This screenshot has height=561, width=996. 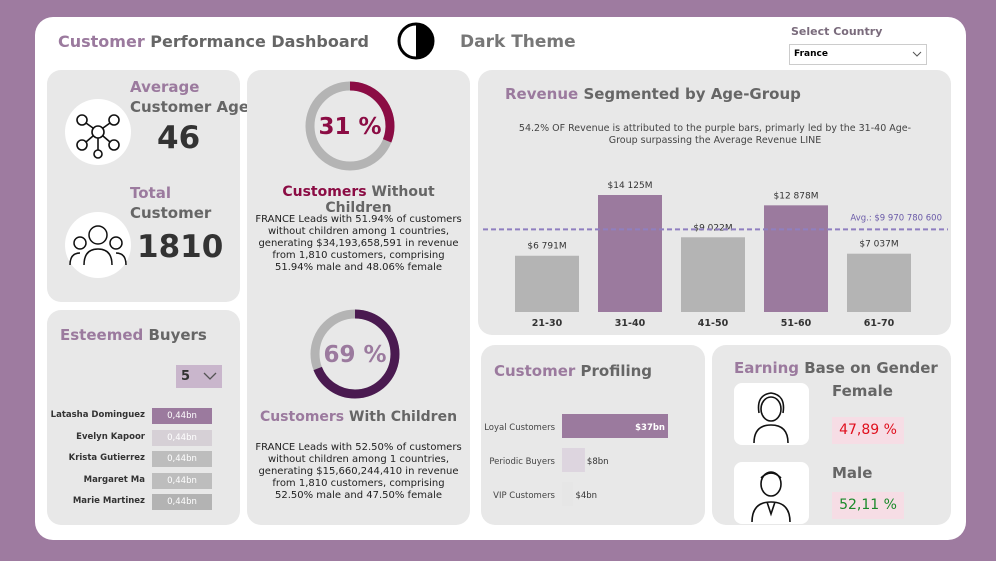 I want to click on with-title-accent: Customers, so click(x=302, y=417).